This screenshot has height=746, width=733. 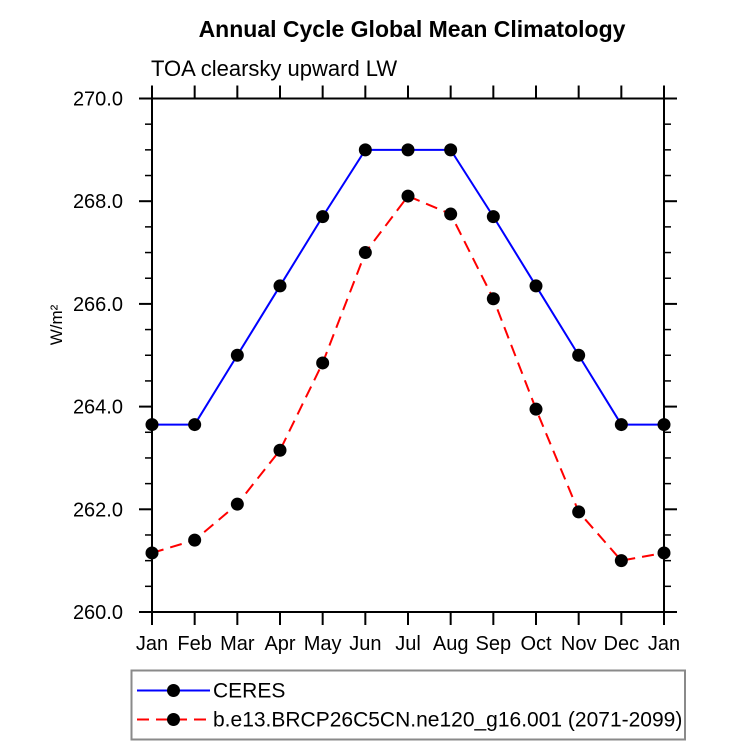 What do you see at coordinates (237, 644) in the screenshot?
I see `x-tick-label: Mar` at bounding box center [237, 644].